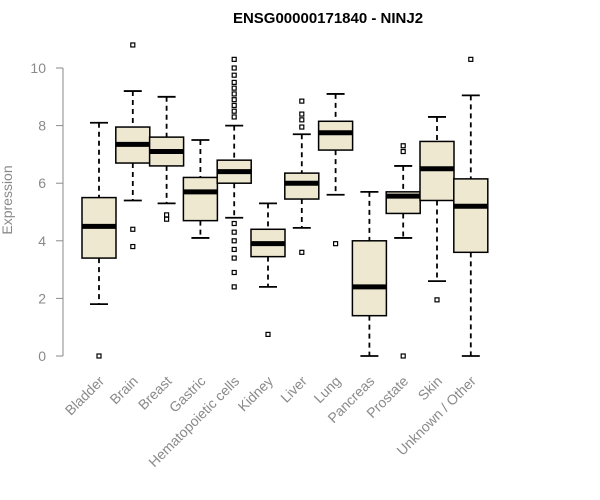 This screenshot has height=500, width=600. I want to click on y-axis-label: Expression, so click(7, 199).